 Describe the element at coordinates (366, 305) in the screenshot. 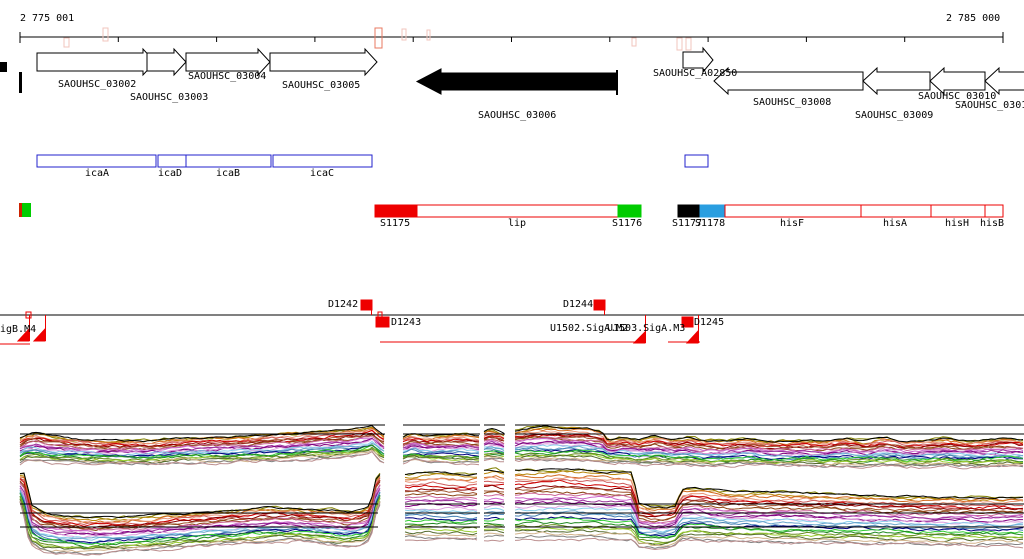

I see `probe-marker-d1242` at that location.